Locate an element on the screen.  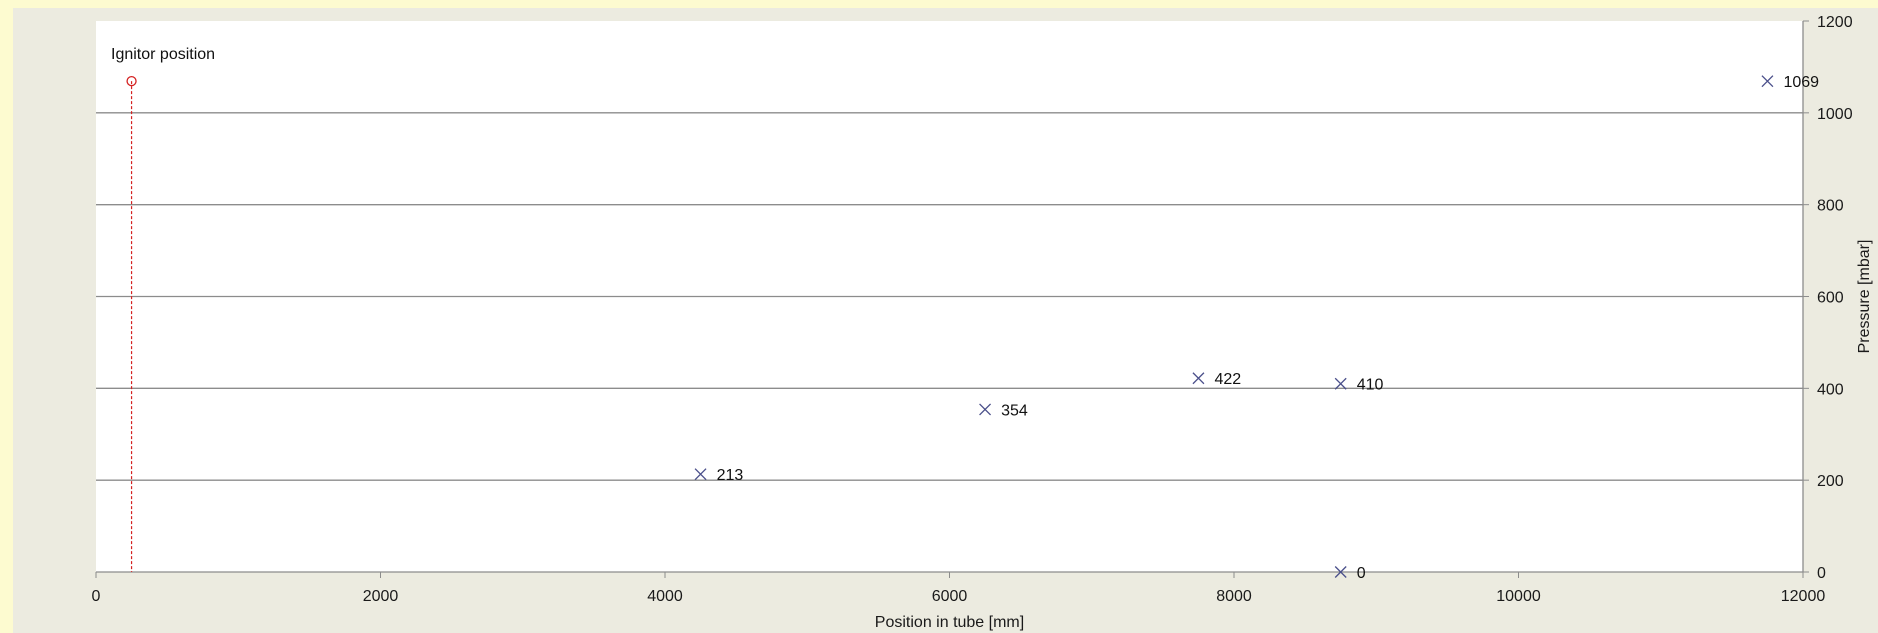
y-tick-label-200: 200 is located at coordinates (1830, 481).